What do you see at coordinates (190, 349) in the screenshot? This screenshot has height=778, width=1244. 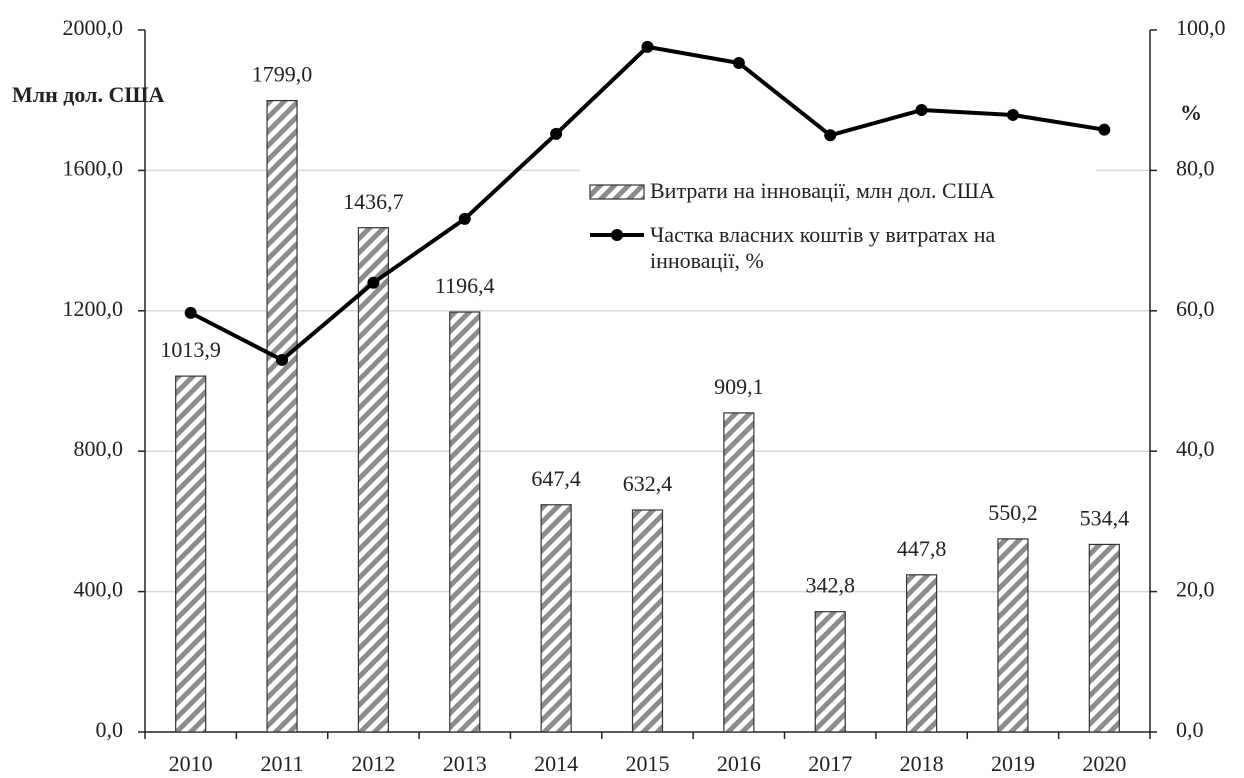 I see `data-label: 1013,9` at bounding box center [190, 349].